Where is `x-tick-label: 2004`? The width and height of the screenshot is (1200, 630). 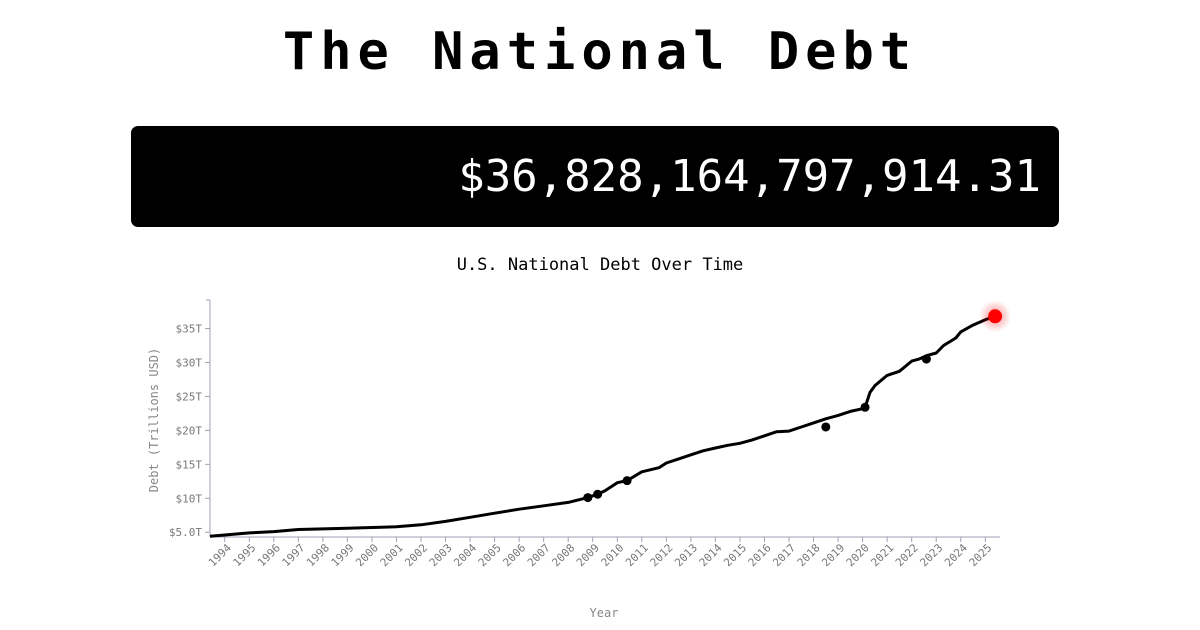 x-tick-label: 2004 is located at coordinates (465, 555).